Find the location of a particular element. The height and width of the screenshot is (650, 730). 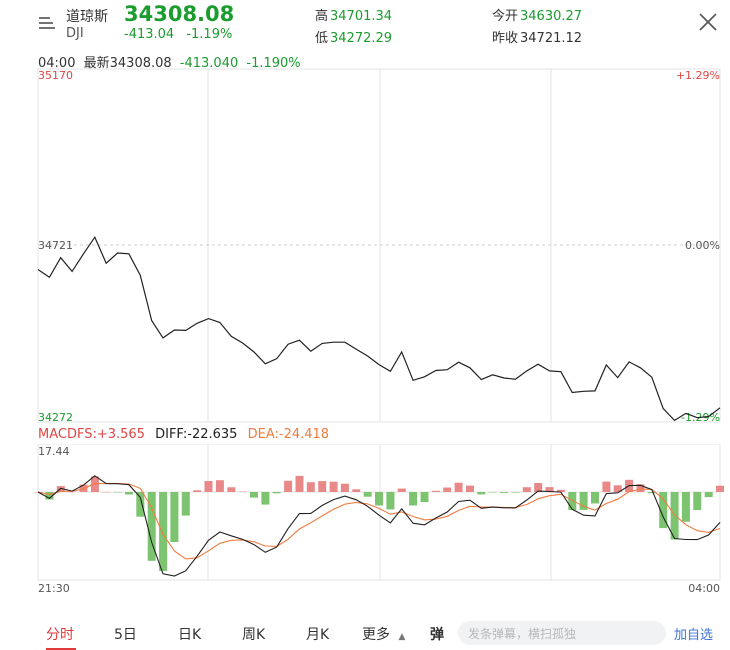

macd-histogram is located at coordinates (379, 523).